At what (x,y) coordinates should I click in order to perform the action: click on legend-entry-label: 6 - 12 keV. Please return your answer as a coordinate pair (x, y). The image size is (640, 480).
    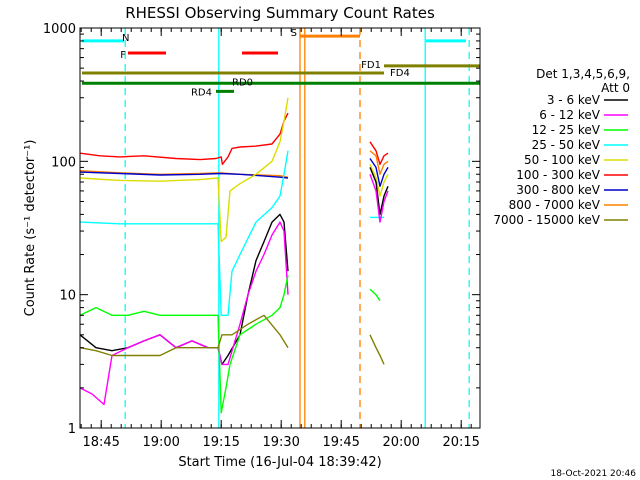
    Looking at the image, I should click on (570, 115).